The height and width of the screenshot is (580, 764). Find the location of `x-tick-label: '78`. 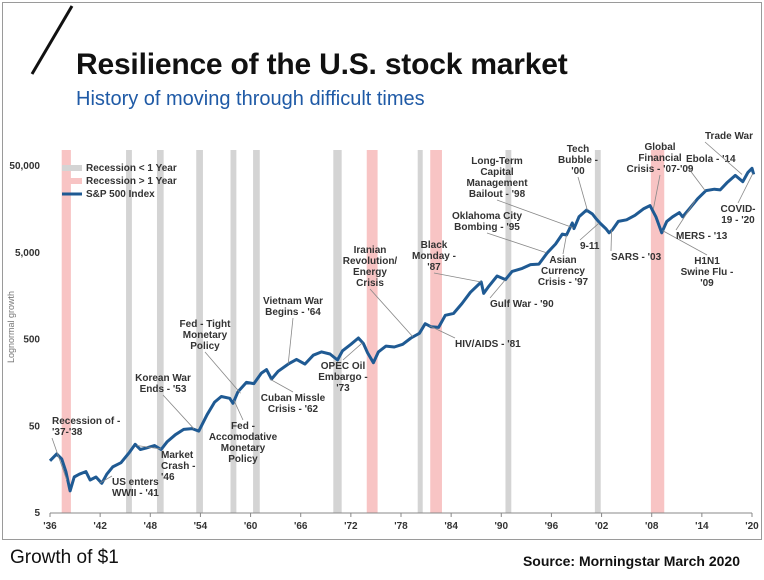

x-tick-label: '78 is located at coordinates (401, 526).